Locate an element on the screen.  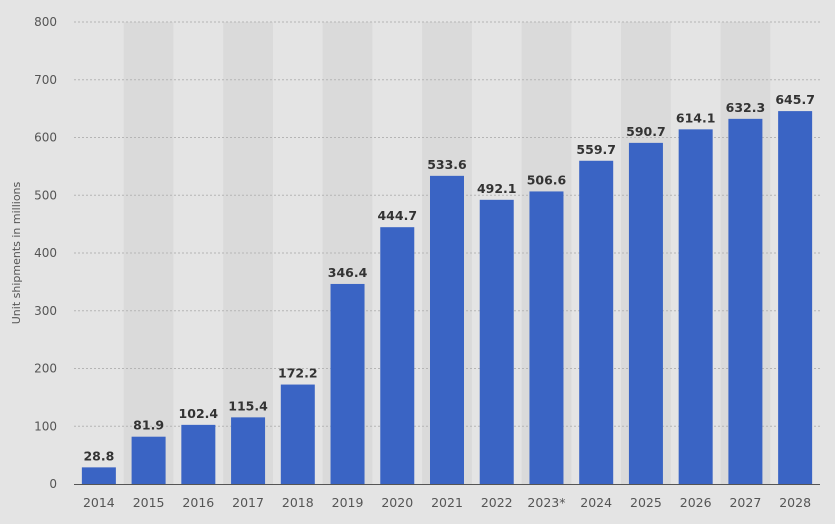
value-label: 81.9 is located at coordinates (148, 425).